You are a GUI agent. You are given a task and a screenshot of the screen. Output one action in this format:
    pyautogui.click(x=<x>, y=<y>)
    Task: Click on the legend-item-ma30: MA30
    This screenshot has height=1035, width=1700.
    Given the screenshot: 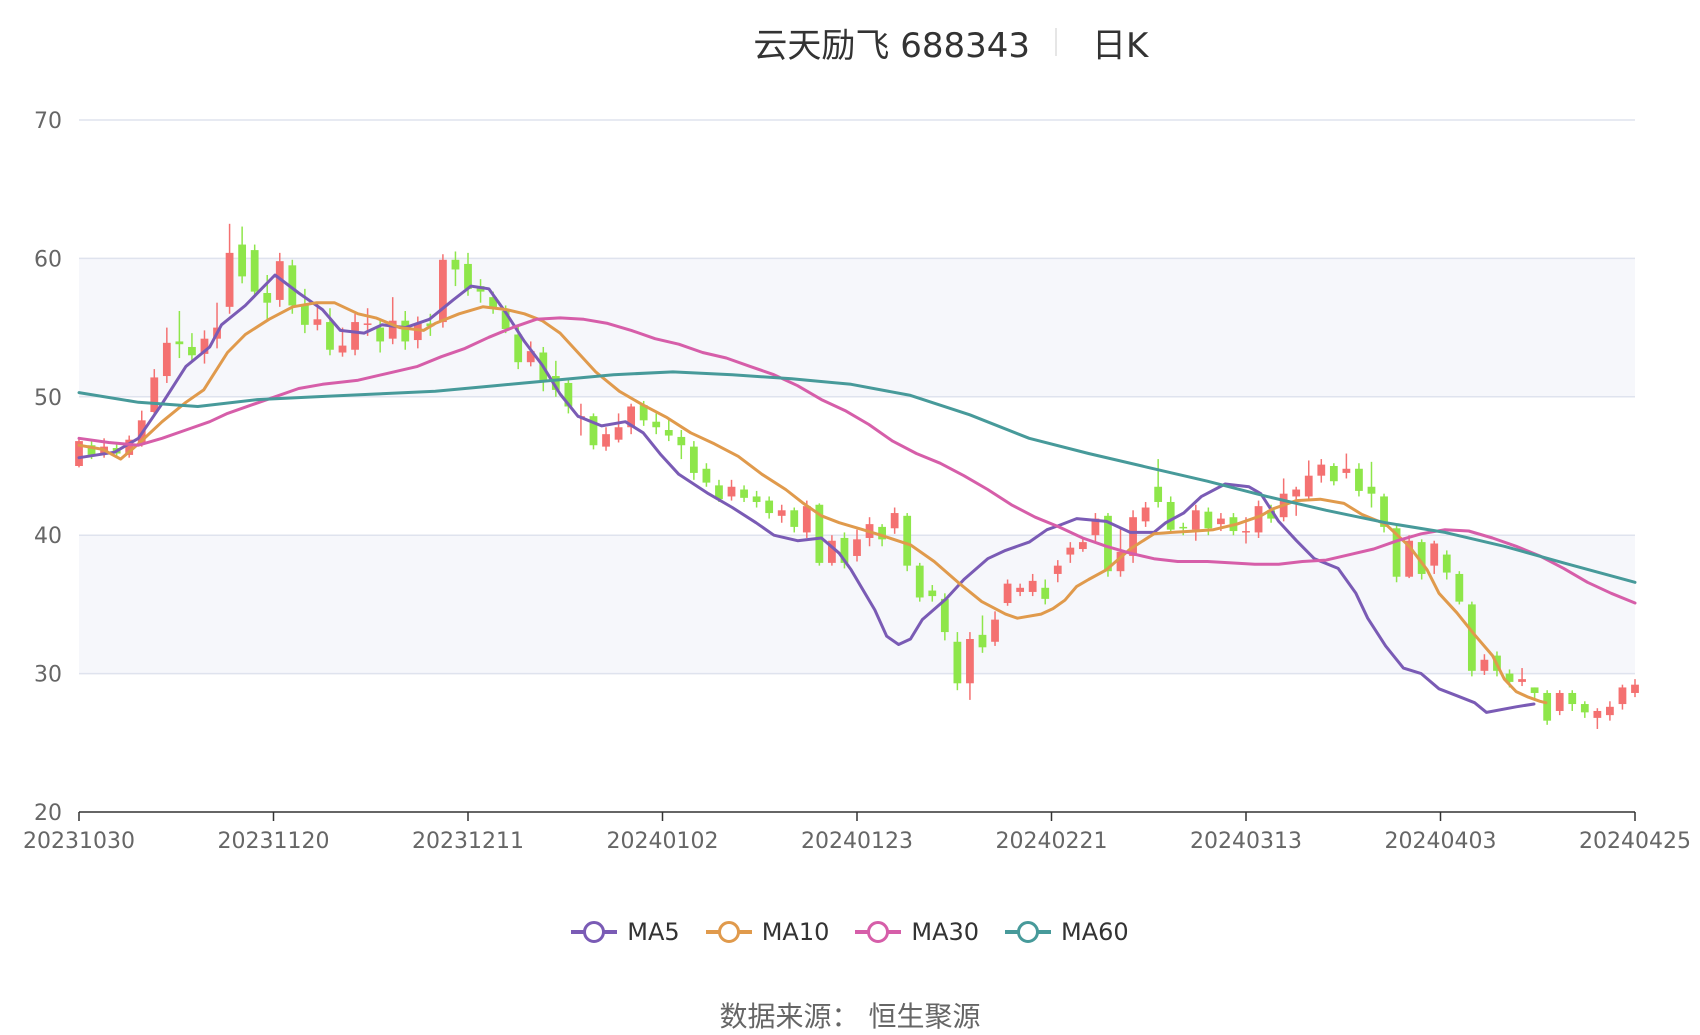 What is the action you would take?
    pyautogui.click(x=917, y=932)
    